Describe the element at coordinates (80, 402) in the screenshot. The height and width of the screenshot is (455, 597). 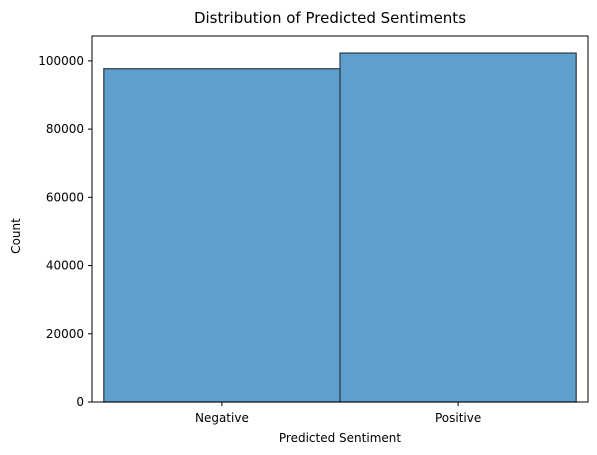
I see `y-tick-label-0: 0` at that location.